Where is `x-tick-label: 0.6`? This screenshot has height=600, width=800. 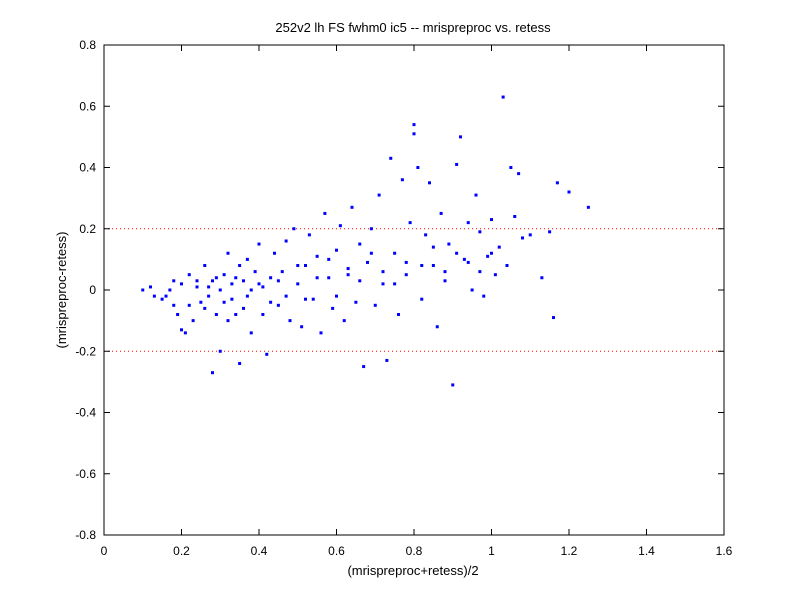 x-tick-label: 0.6 is located at coordinates (336, 551).